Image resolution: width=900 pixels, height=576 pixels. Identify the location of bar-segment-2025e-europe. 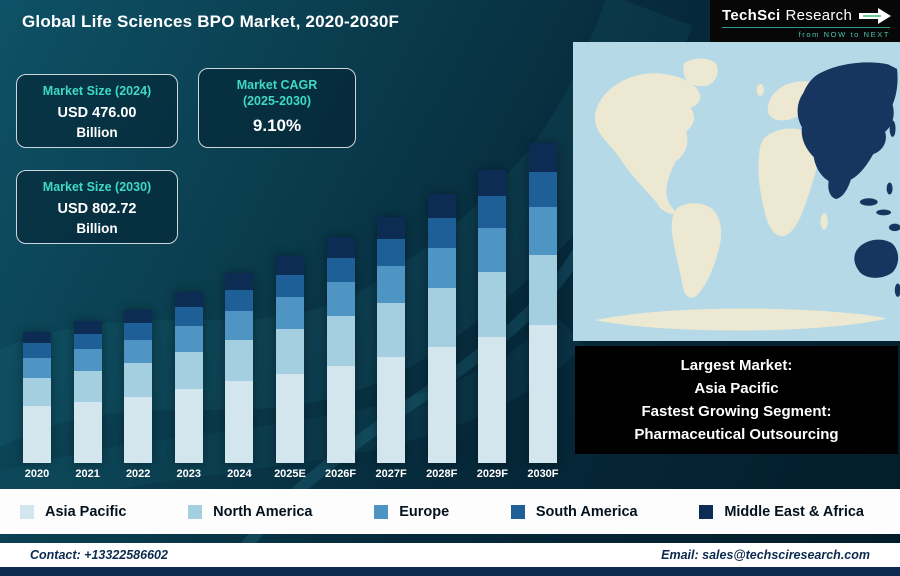
(289, 313).